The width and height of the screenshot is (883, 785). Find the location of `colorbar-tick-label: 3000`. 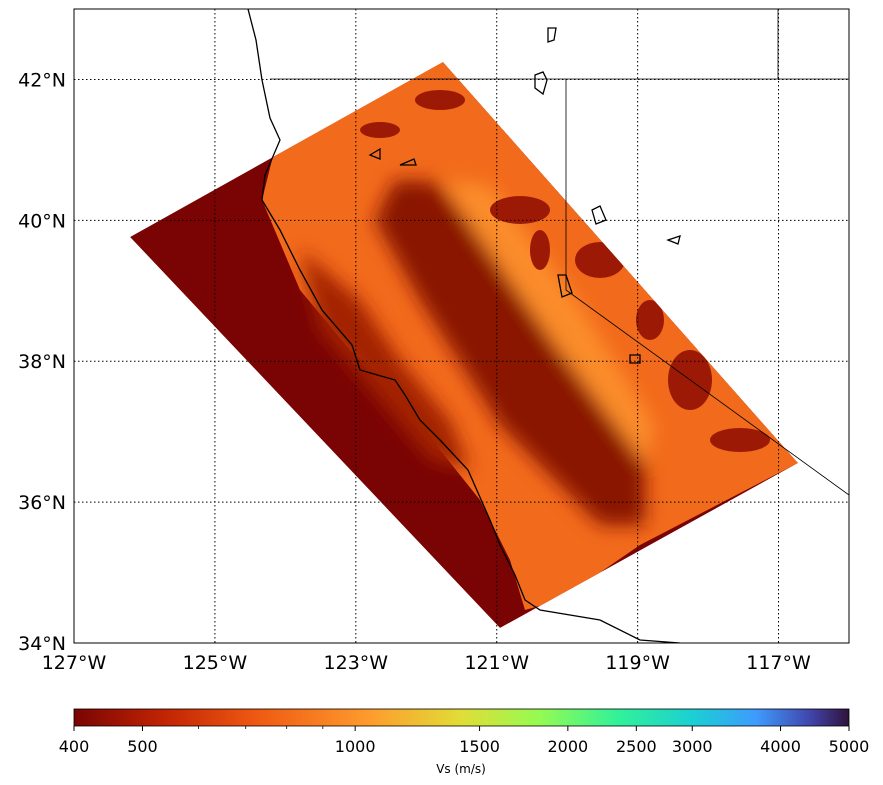

colorbar-tick-label: 3000 is located at coordinates (692, 746).